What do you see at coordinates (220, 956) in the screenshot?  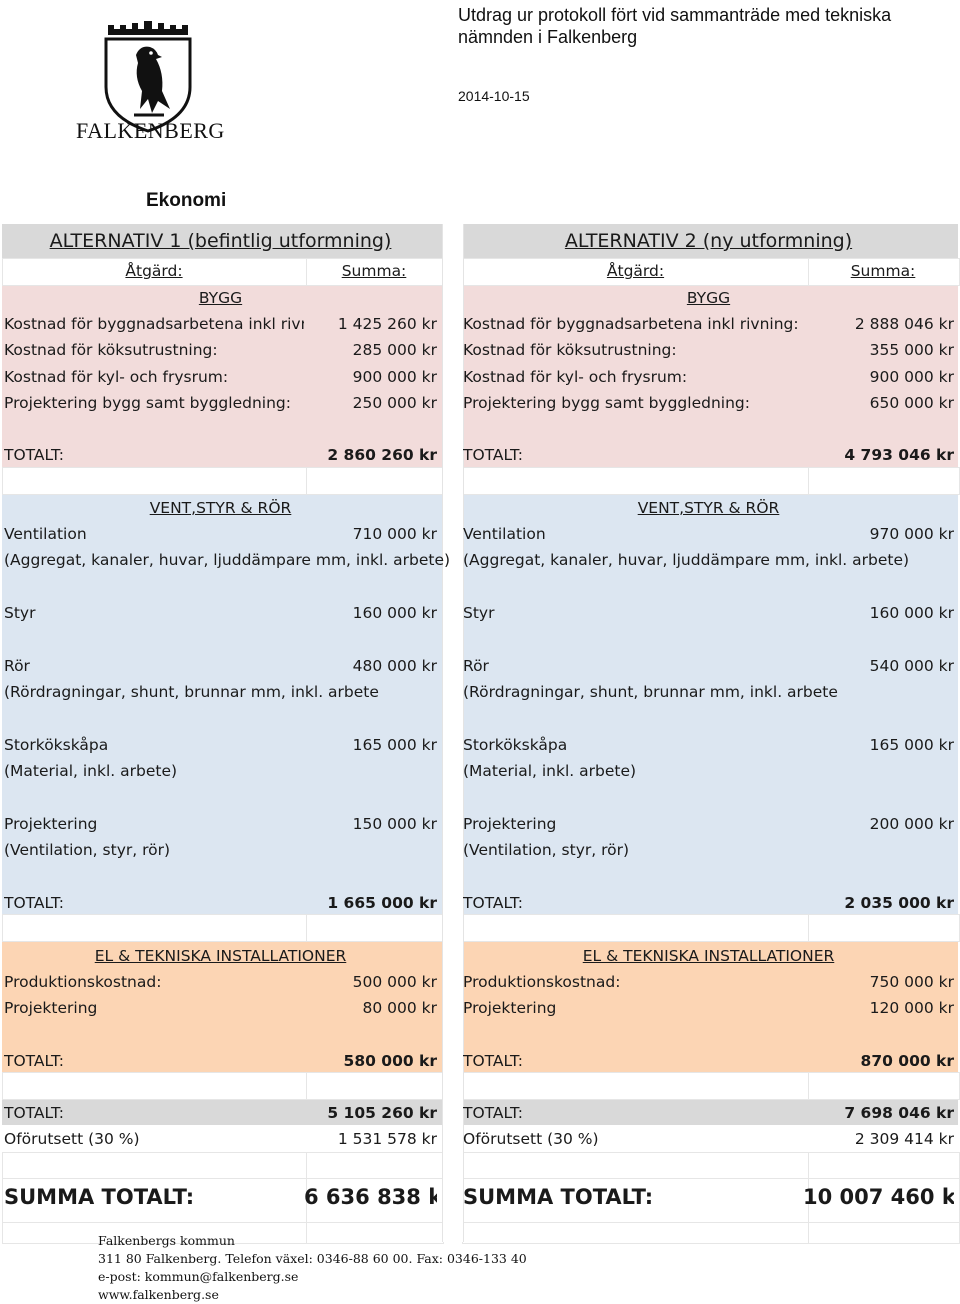 I see `alt1-el-heading: EL & TEKNISKA INSTALLATIONER` at bounding box center [220, 956].